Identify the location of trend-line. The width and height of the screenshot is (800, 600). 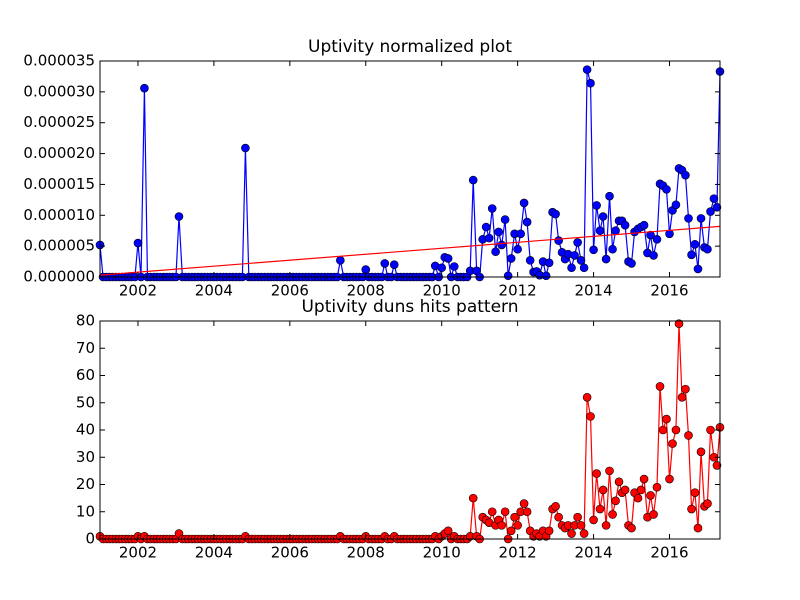
(410, 250).